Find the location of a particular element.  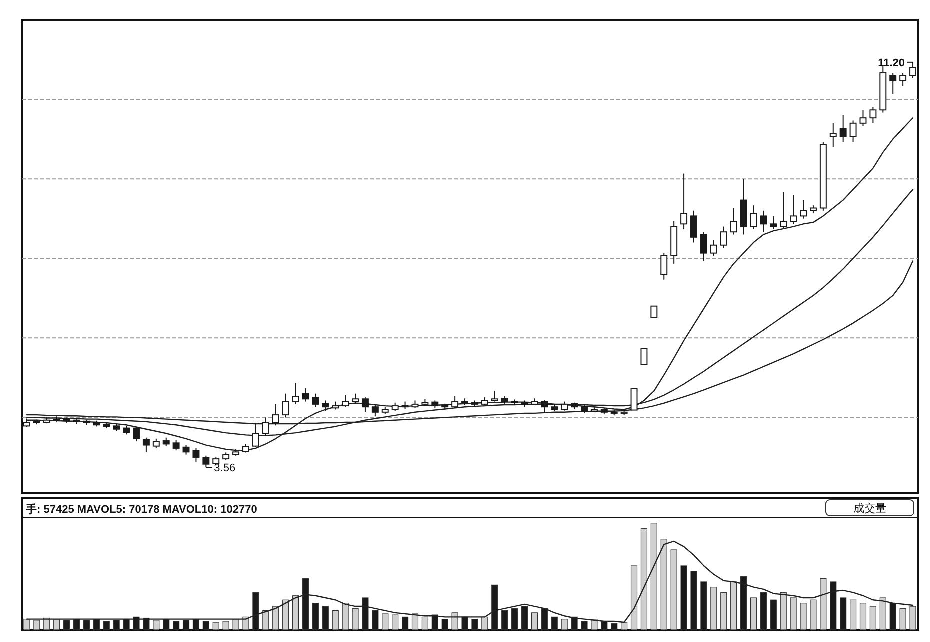

annotation: 3.56 is located at coordinates (225, 468).